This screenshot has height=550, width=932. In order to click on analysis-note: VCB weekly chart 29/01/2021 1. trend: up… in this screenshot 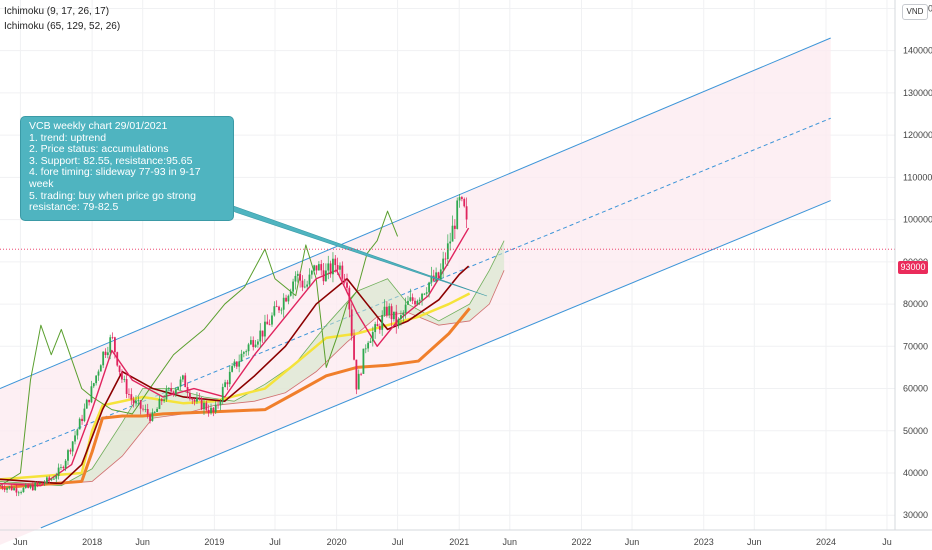, I will do `click(127, 168)`.